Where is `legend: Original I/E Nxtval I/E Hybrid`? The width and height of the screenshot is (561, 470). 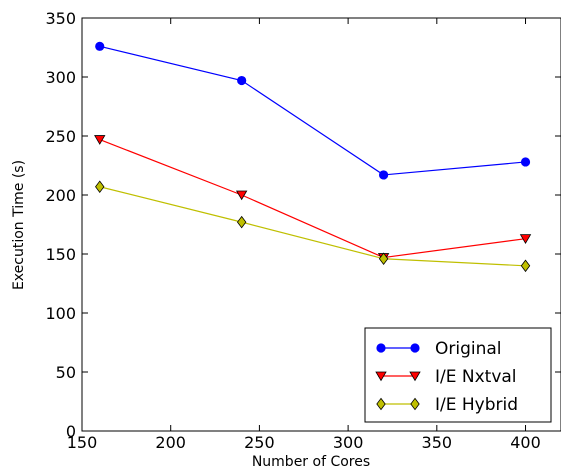 legend: Original I/E Nxtval I/E Hybrid is located at coordinates (458, 375).